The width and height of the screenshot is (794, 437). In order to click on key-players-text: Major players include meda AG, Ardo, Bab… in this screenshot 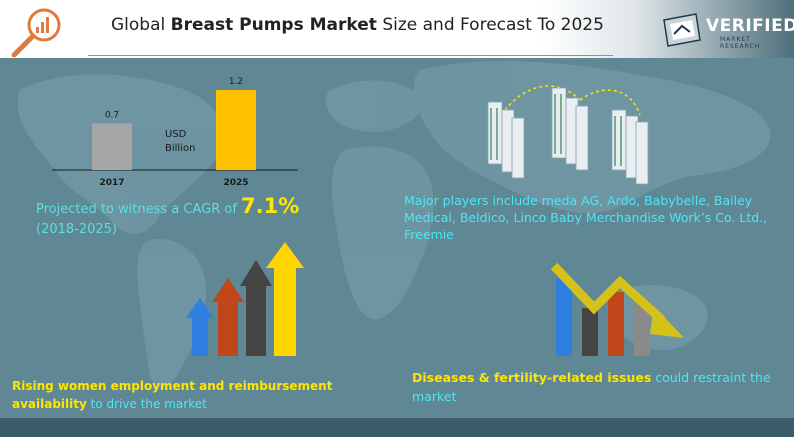, I will do `click(586, 217)`.